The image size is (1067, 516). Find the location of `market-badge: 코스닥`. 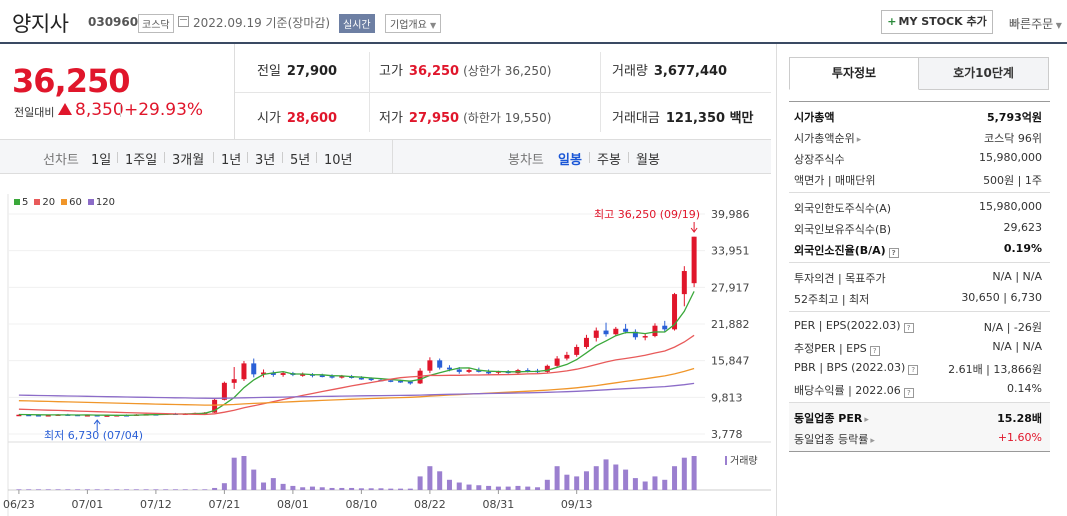

market-badge: 코스닥 is located at coordinates (156, 23).